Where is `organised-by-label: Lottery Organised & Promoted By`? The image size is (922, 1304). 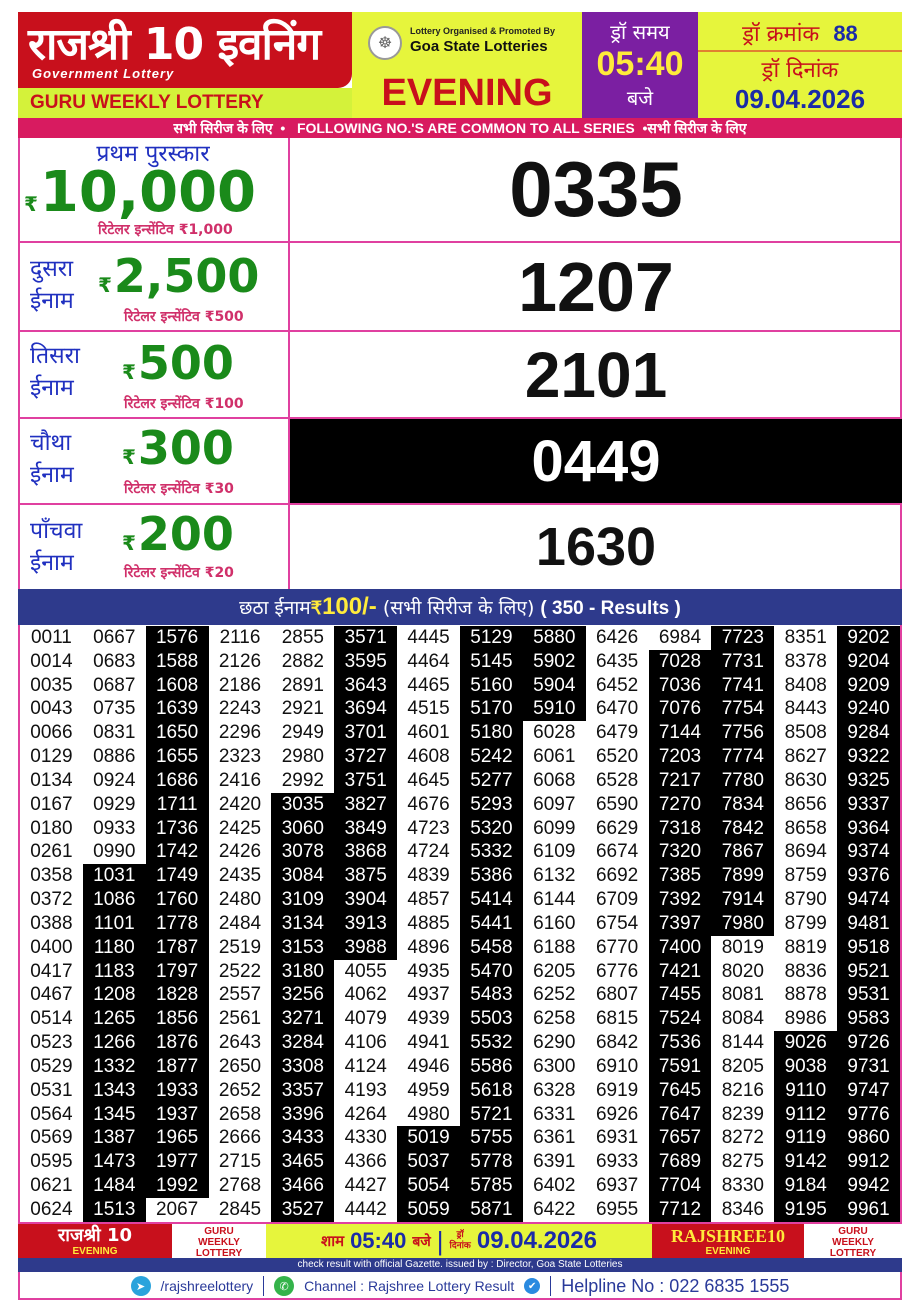 organised-by-label: Lottery Organised & Promoted By is located at coordinates (483, 31).